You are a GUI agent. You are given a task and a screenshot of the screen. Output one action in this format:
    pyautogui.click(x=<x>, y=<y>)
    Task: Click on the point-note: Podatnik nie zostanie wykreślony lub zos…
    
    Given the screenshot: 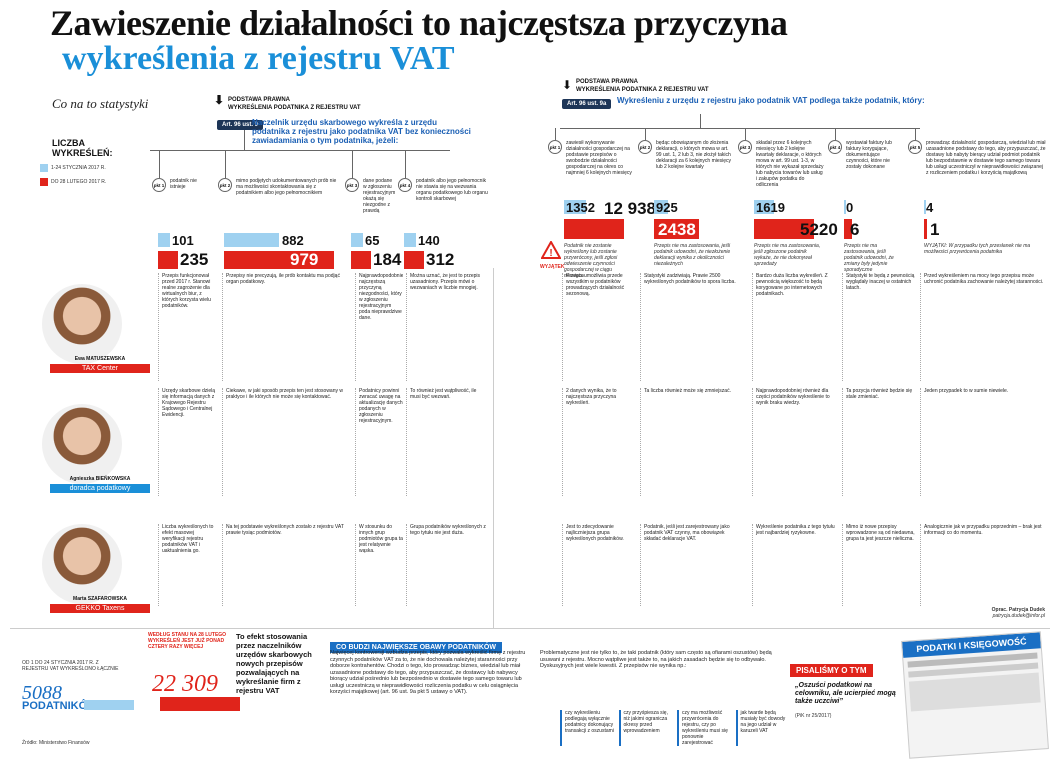 What is the action you would take?
    pyautogui.click(x=591, y=261)
    